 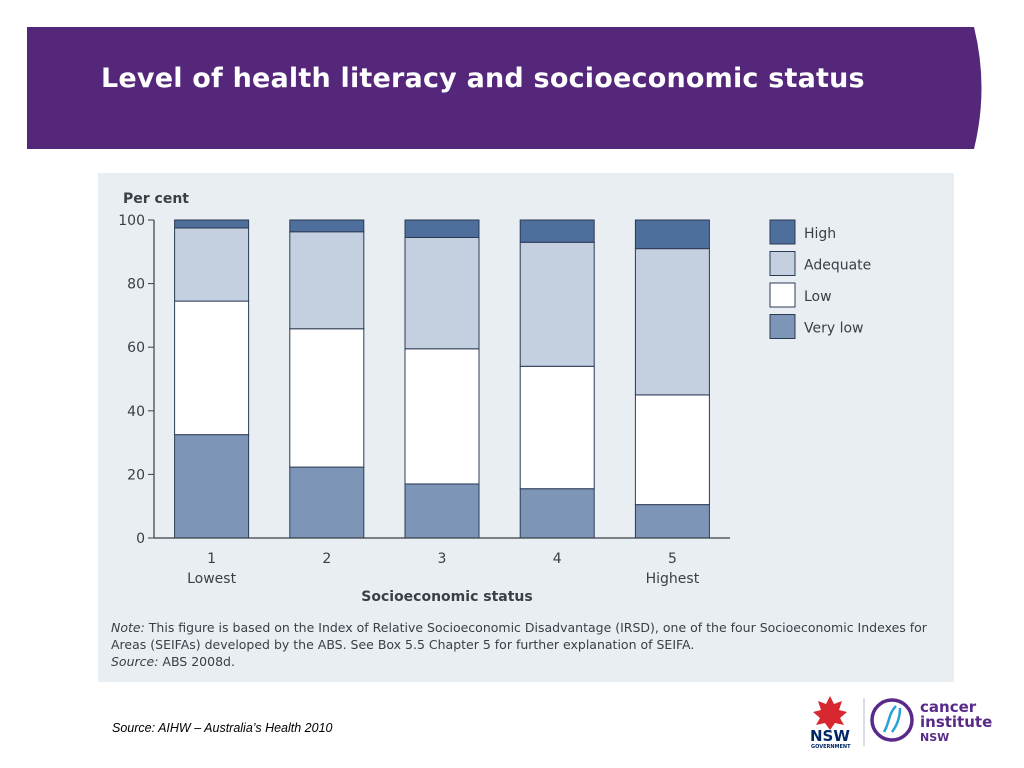 I want to click on x-tick-sublabel: Lowest, so click(x=211, y=579).